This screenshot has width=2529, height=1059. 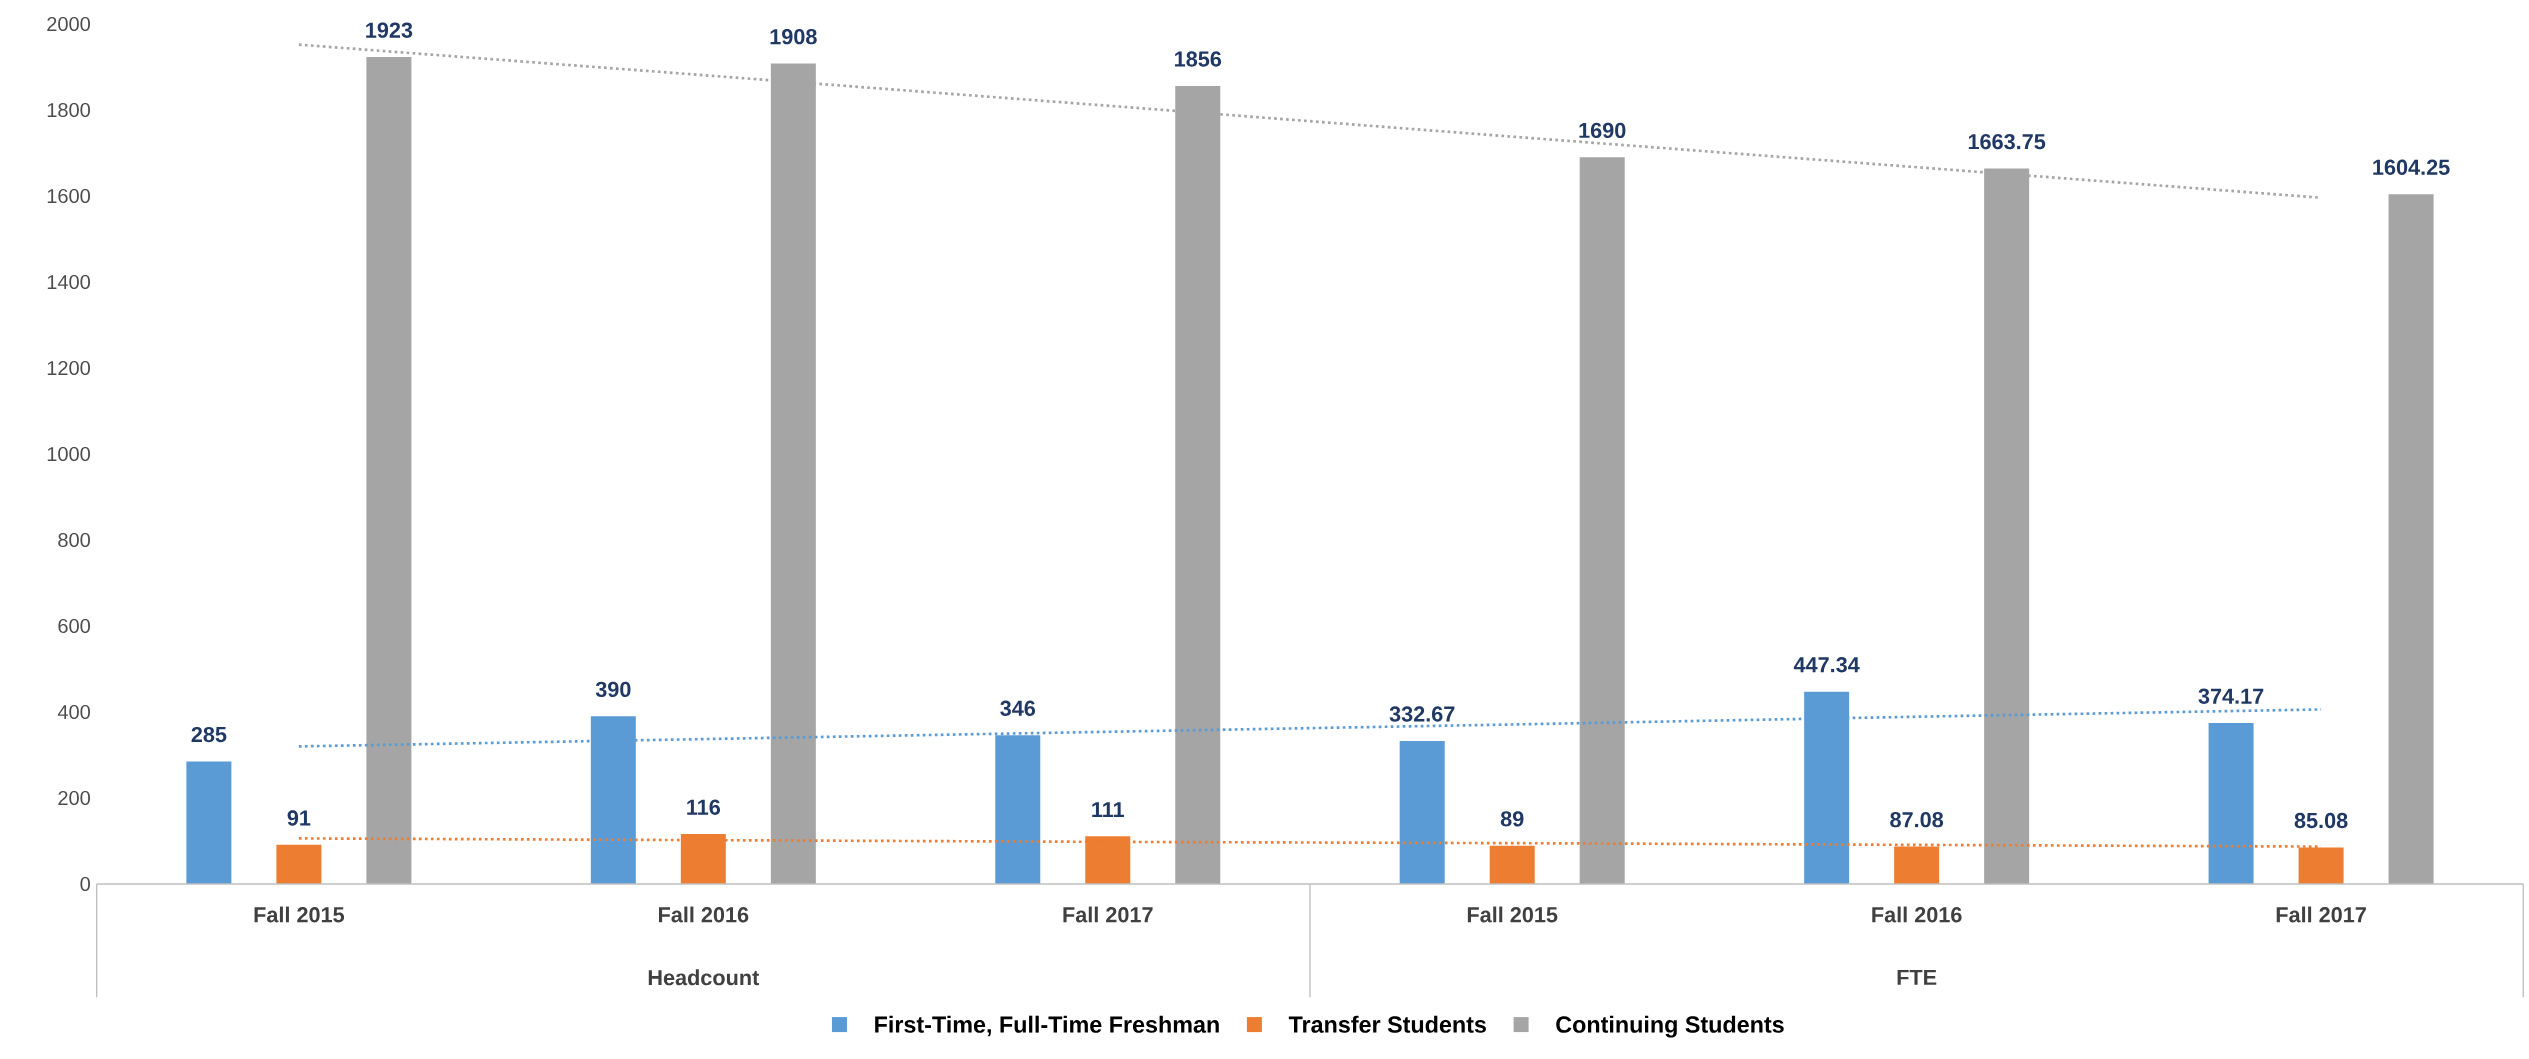 I want to click on data-label: 346, so click(x=1018, y=708).